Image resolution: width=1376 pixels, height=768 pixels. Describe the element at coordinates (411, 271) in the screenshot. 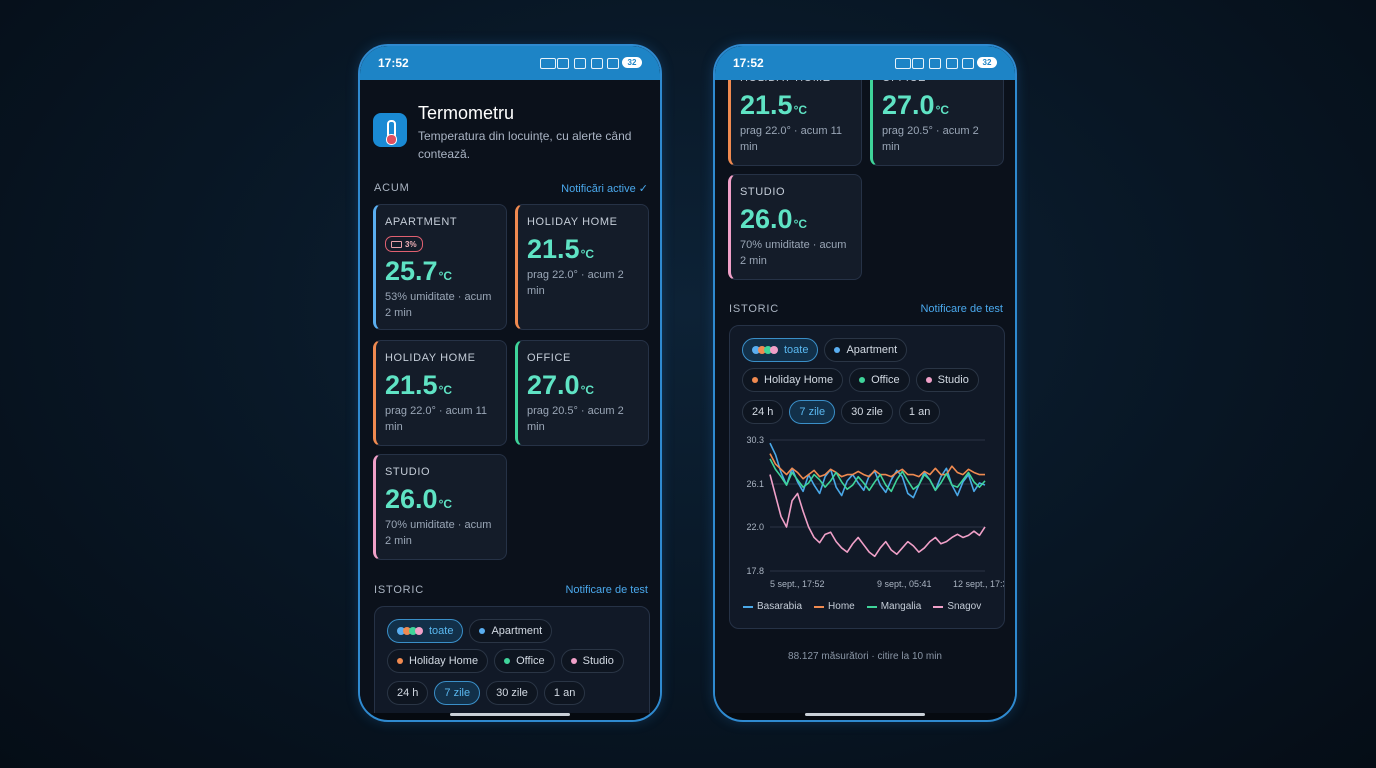

I see `temperature-value: 25.7` at that location.